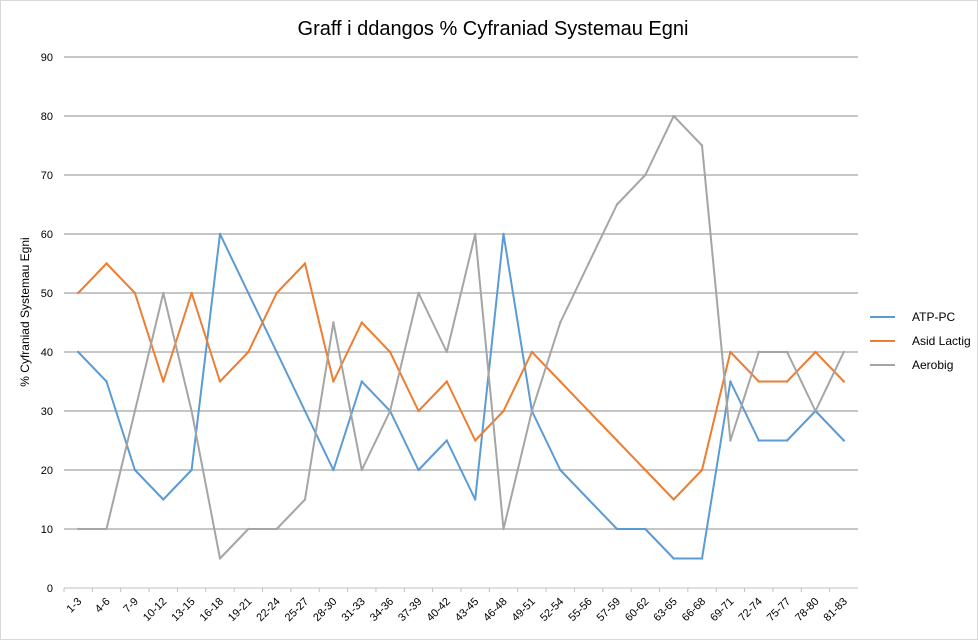 The height and width of the screenshot is (640, 978). Describe the element at coordinates (183, 610) in the screenshot. I see `x-tick-label: 13-15` at that location.